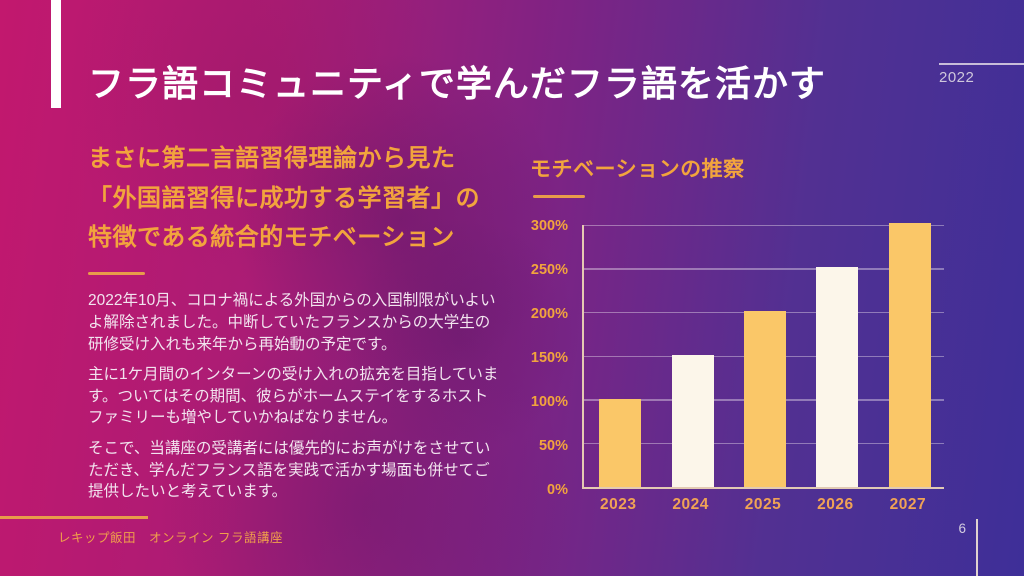 Image resolution: width=1024 pixels, height=576 pixels. Describe the element at coordinates (977, 547) in the screenshot. I see `page-number-divider-line` at that location.